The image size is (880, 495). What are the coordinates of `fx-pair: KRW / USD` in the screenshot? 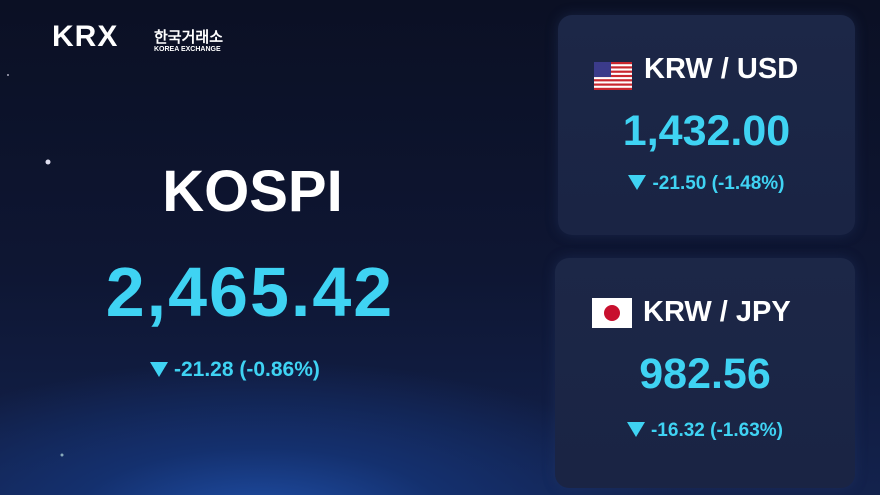 It's located at (721, 69).